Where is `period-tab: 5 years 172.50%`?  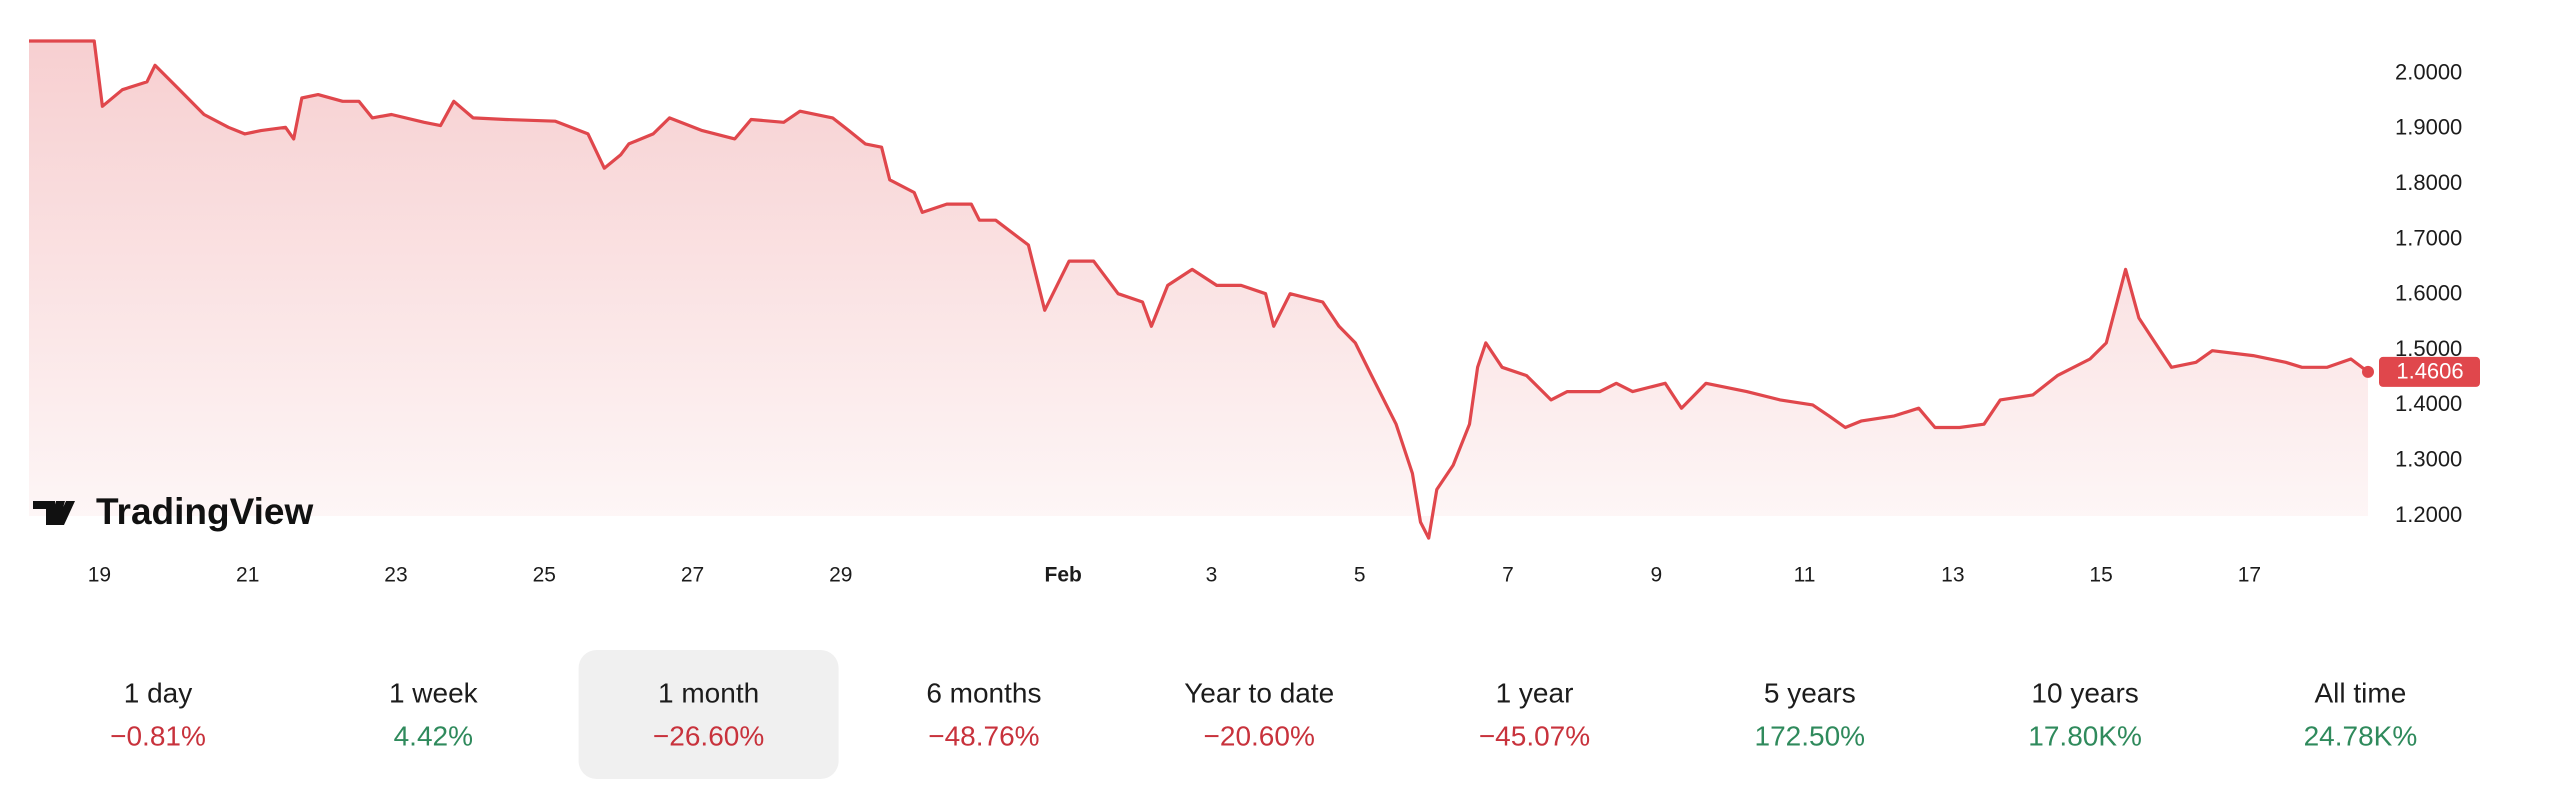 period-tab: 5 years 172.50% is located at coordinates (1810, 714).